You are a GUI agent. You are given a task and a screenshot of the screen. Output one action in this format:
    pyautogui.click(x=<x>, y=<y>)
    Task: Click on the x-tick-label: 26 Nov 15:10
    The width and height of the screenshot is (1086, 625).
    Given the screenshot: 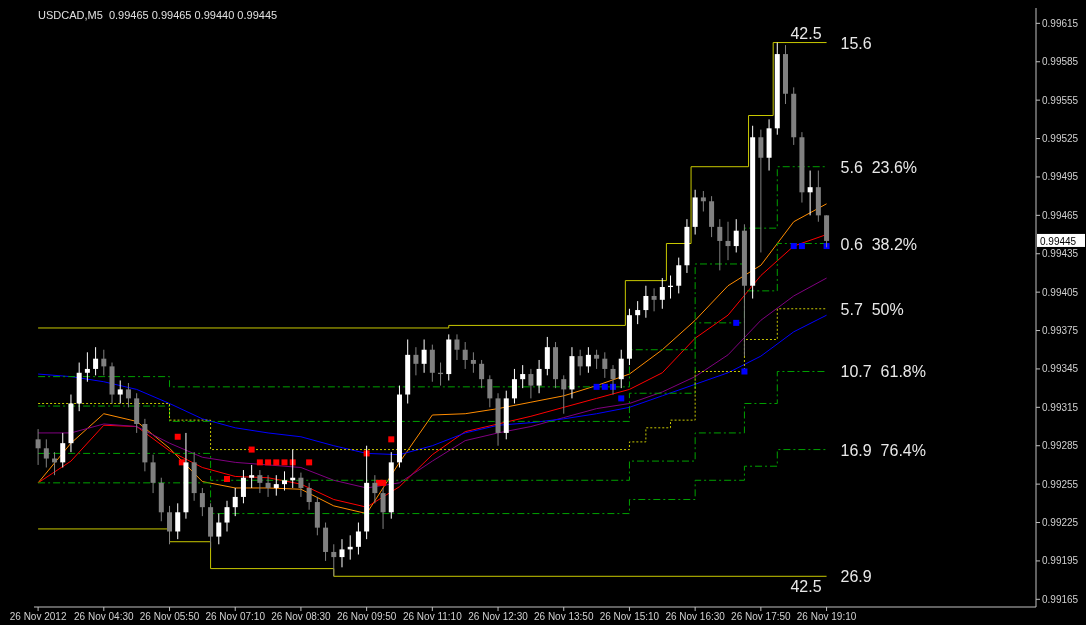 What is the action you would take?
    pyautogui.click(x=629, y=617)
    